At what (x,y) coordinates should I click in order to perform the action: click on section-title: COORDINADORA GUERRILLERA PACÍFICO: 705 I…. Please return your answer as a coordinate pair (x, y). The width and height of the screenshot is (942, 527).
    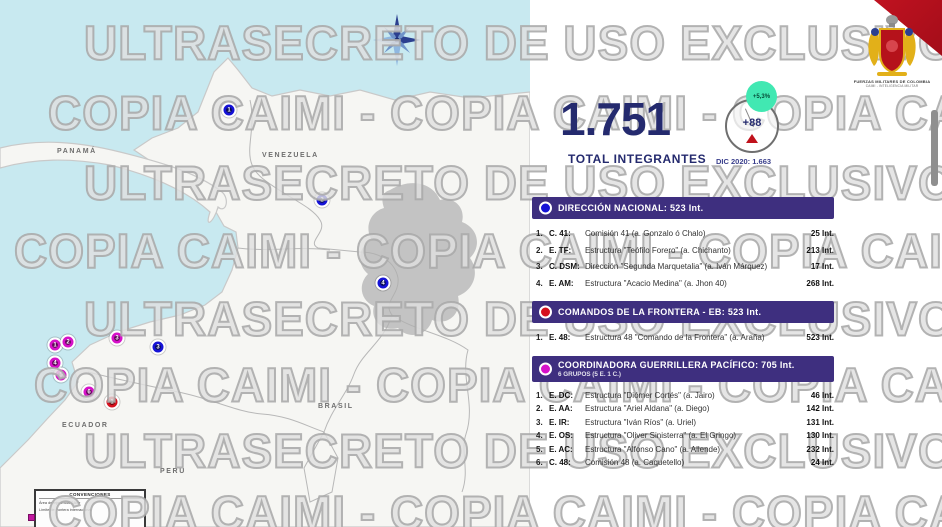
    Looking at the image, I should click on (676, 364).